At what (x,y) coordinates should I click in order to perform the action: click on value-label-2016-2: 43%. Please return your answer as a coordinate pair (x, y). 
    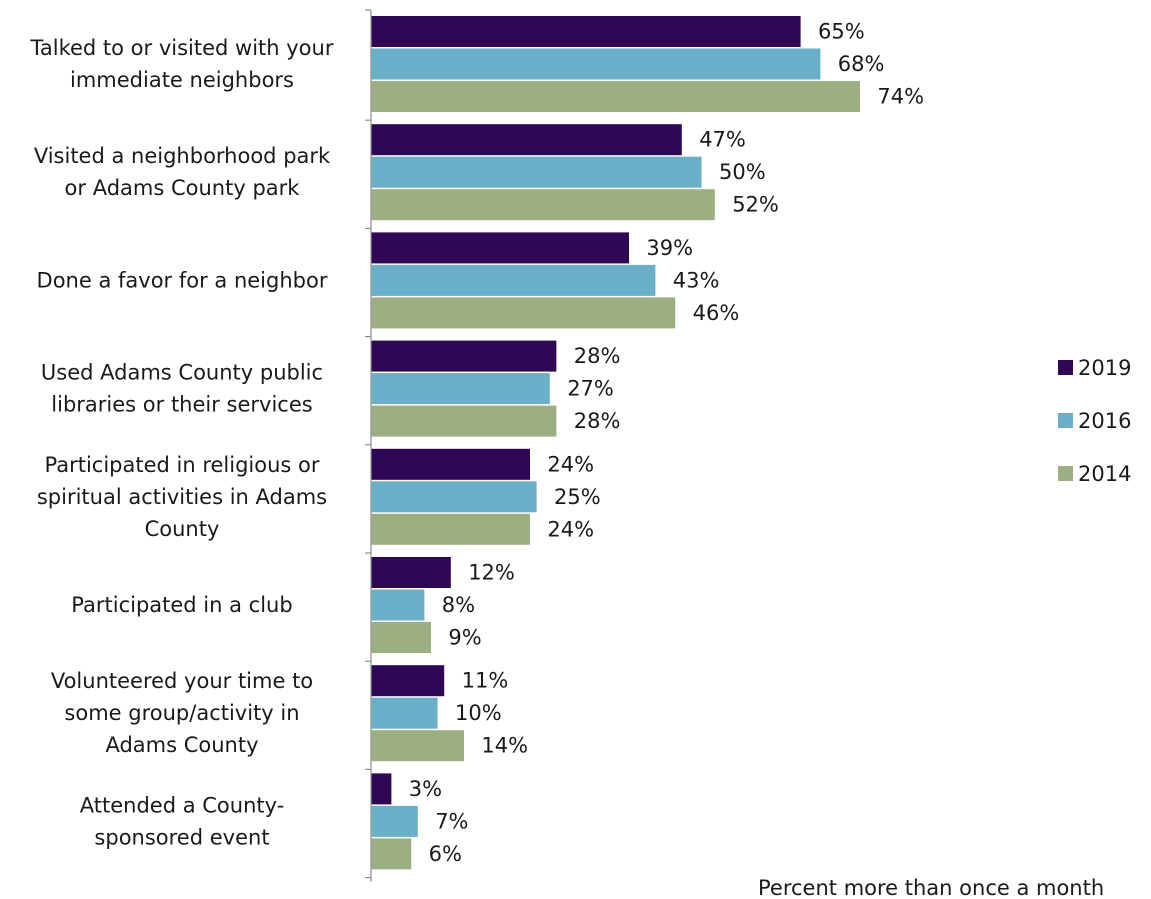
    Looking at the image, I should click on (696, 280).